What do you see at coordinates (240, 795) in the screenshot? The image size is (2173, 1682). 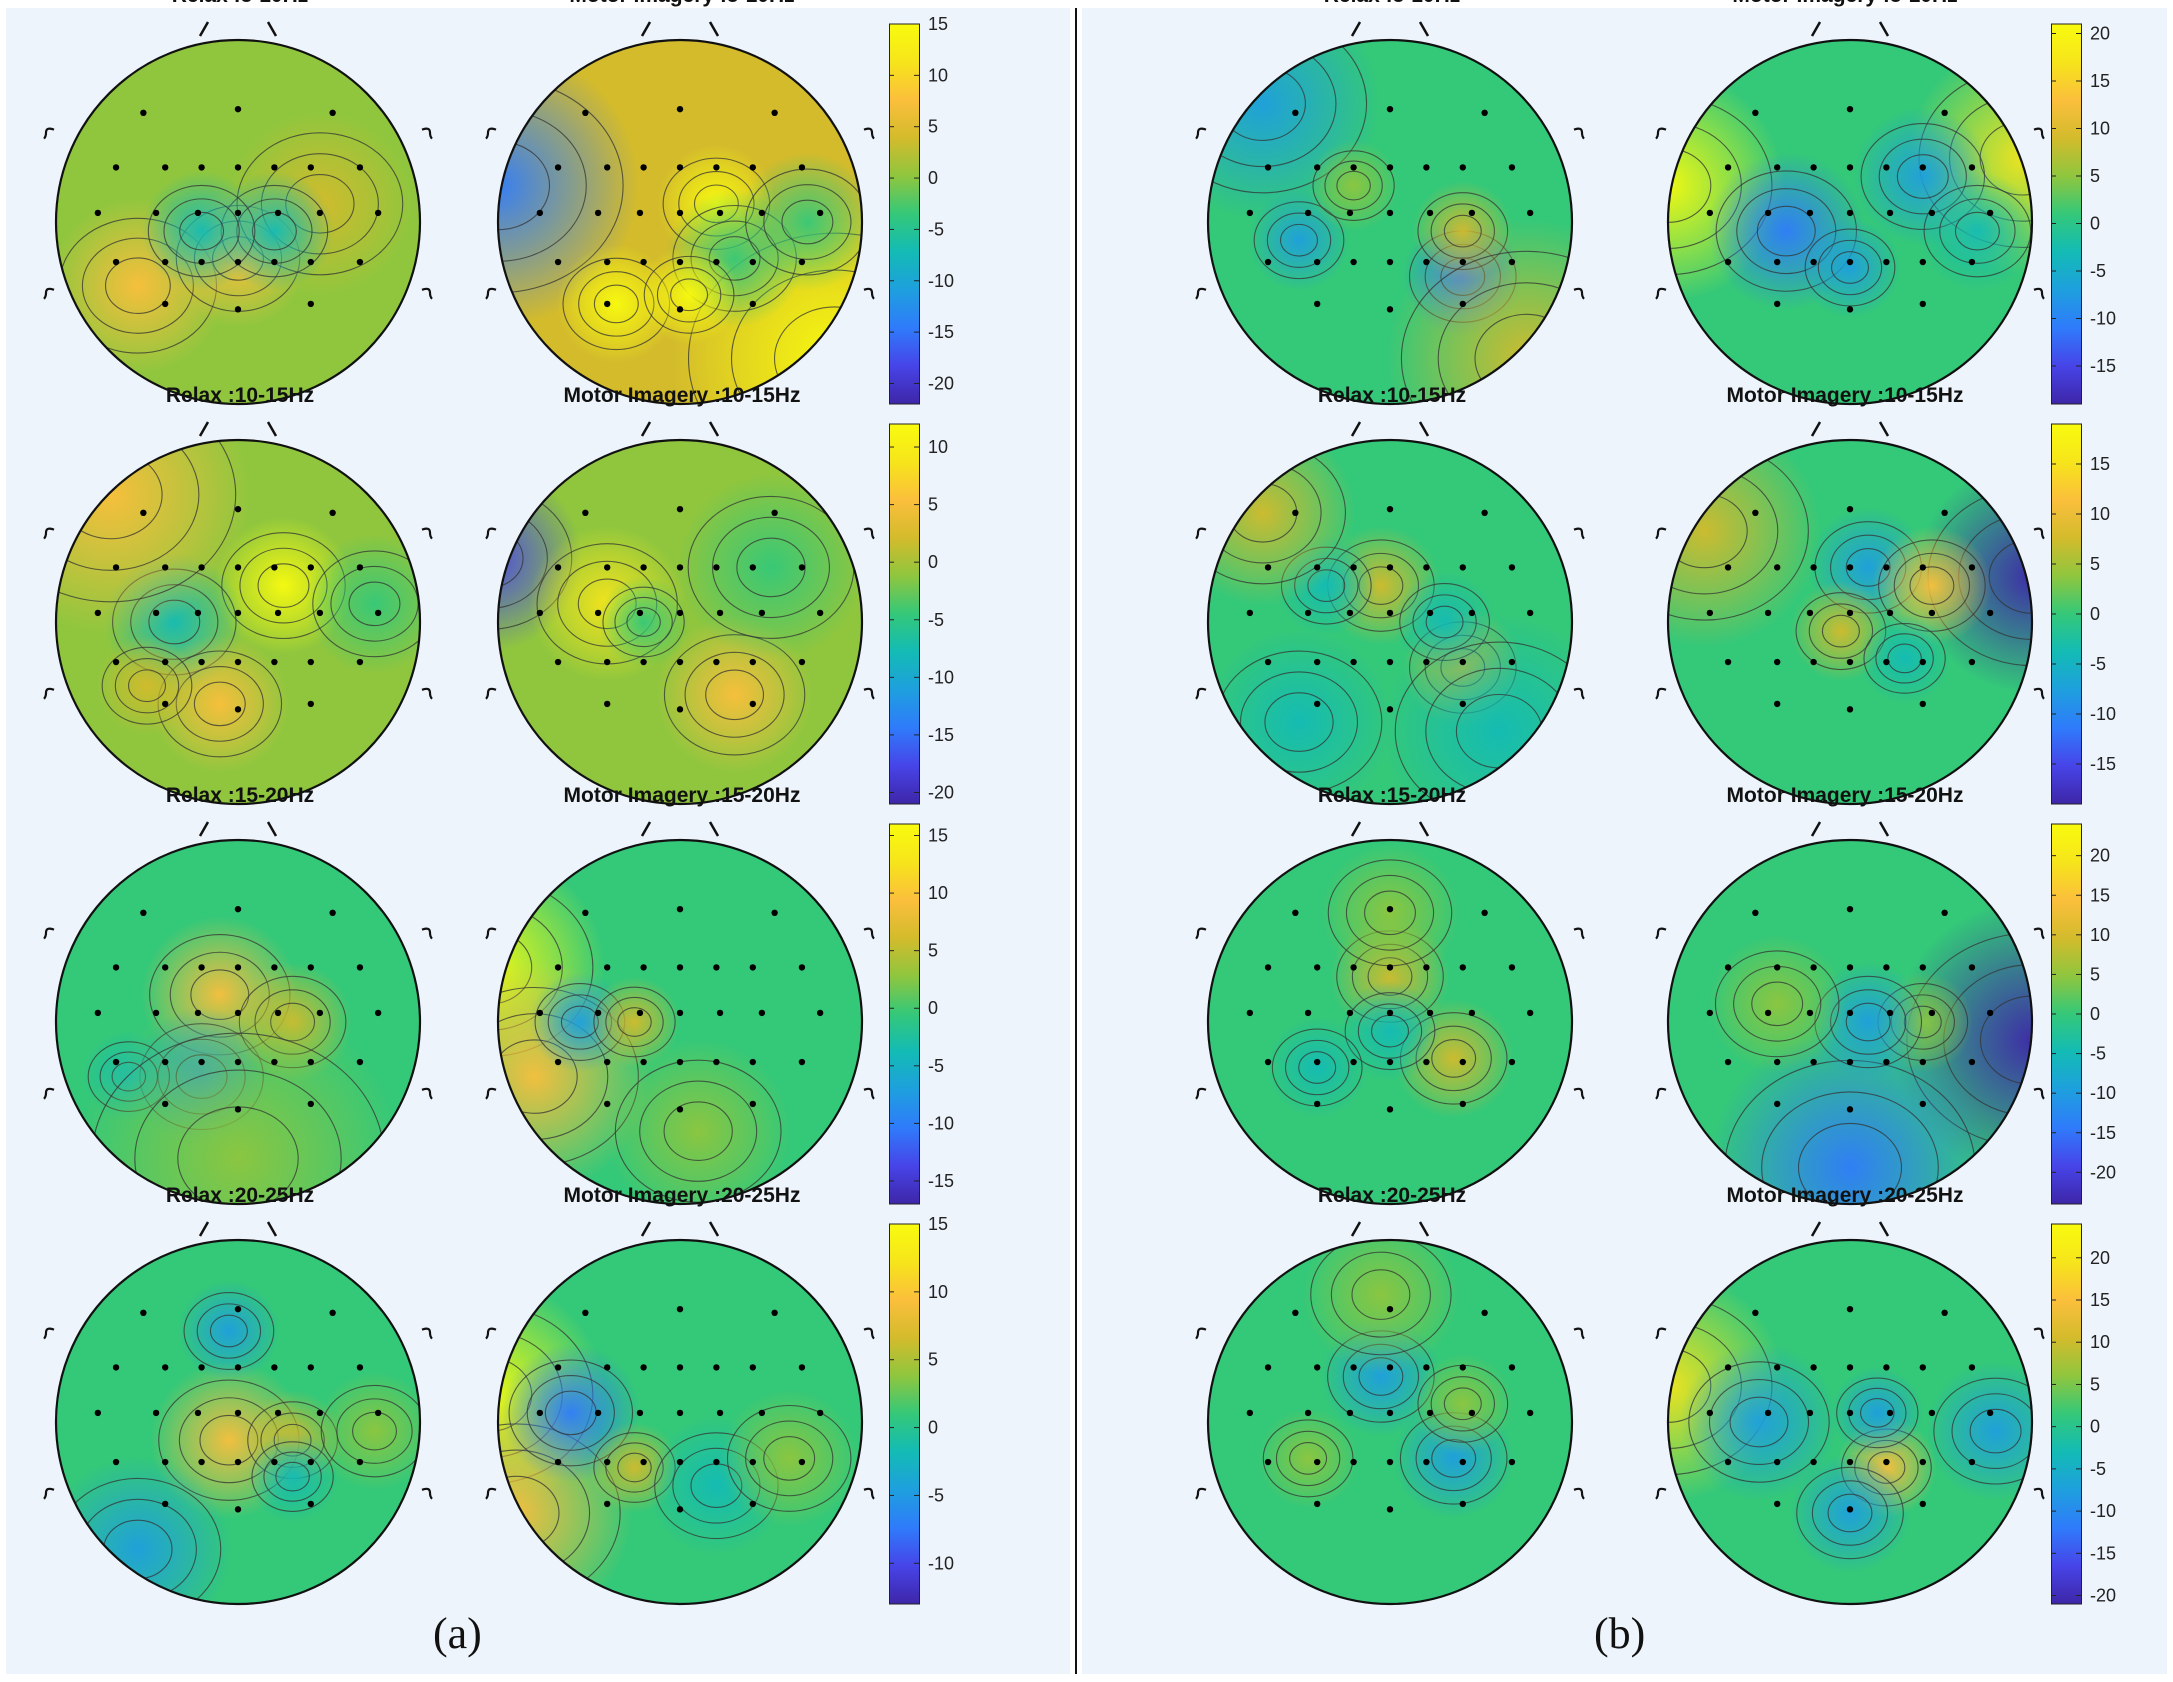 I see `panel-a-row-3-relax-title: Relax :15-20Hz` at bounding box center [240, 795].